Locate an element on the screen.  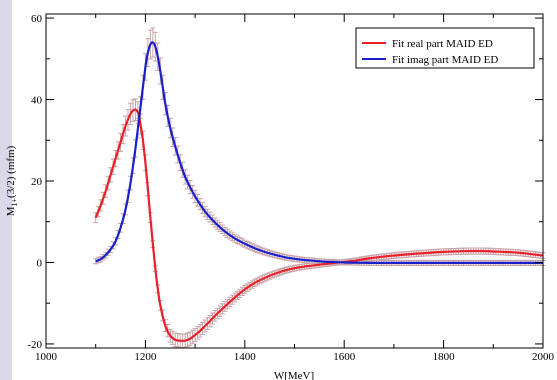
x-tick-label: 1200 is located at coordinates (145, 357).